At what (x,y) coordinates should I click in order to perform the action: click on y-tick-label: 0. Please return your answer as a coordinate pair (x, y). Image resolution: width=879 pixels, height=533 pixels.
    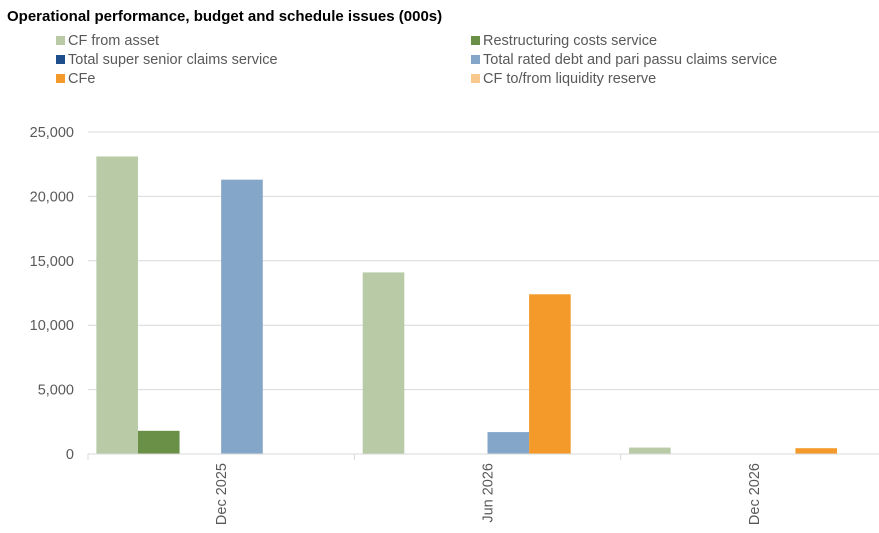
    Looking at the image, I should click on (70, 455).